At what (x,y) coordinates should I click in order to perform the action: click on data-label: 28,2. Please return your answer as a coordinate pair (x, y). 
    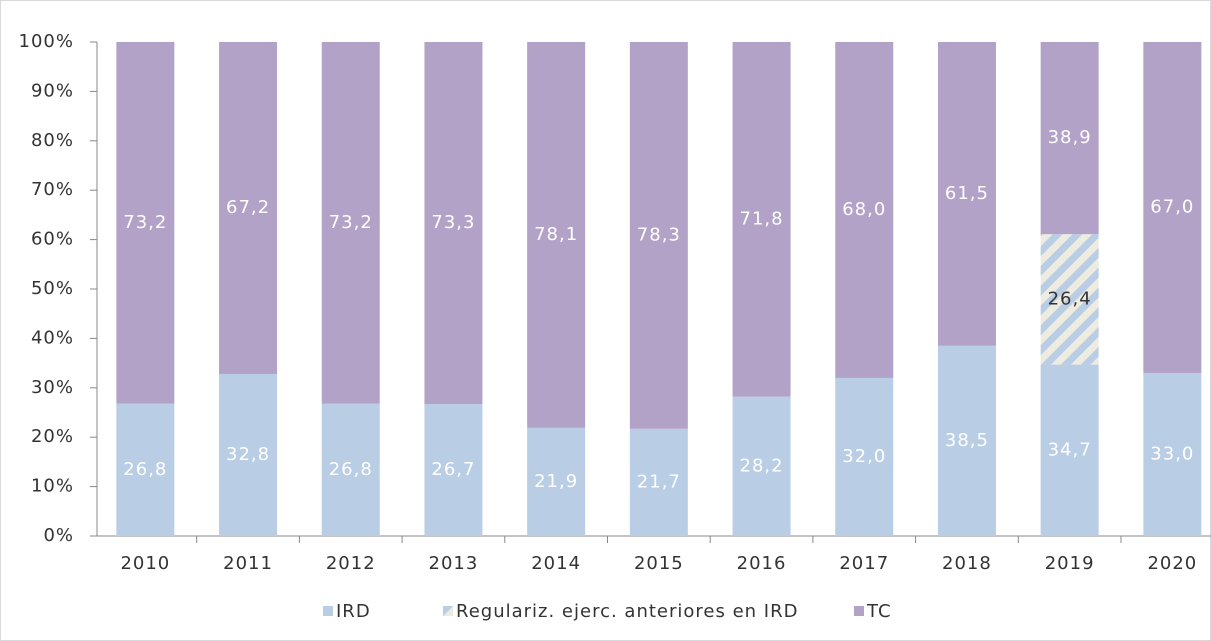
    Looking at the image, I should click on (762, 465).